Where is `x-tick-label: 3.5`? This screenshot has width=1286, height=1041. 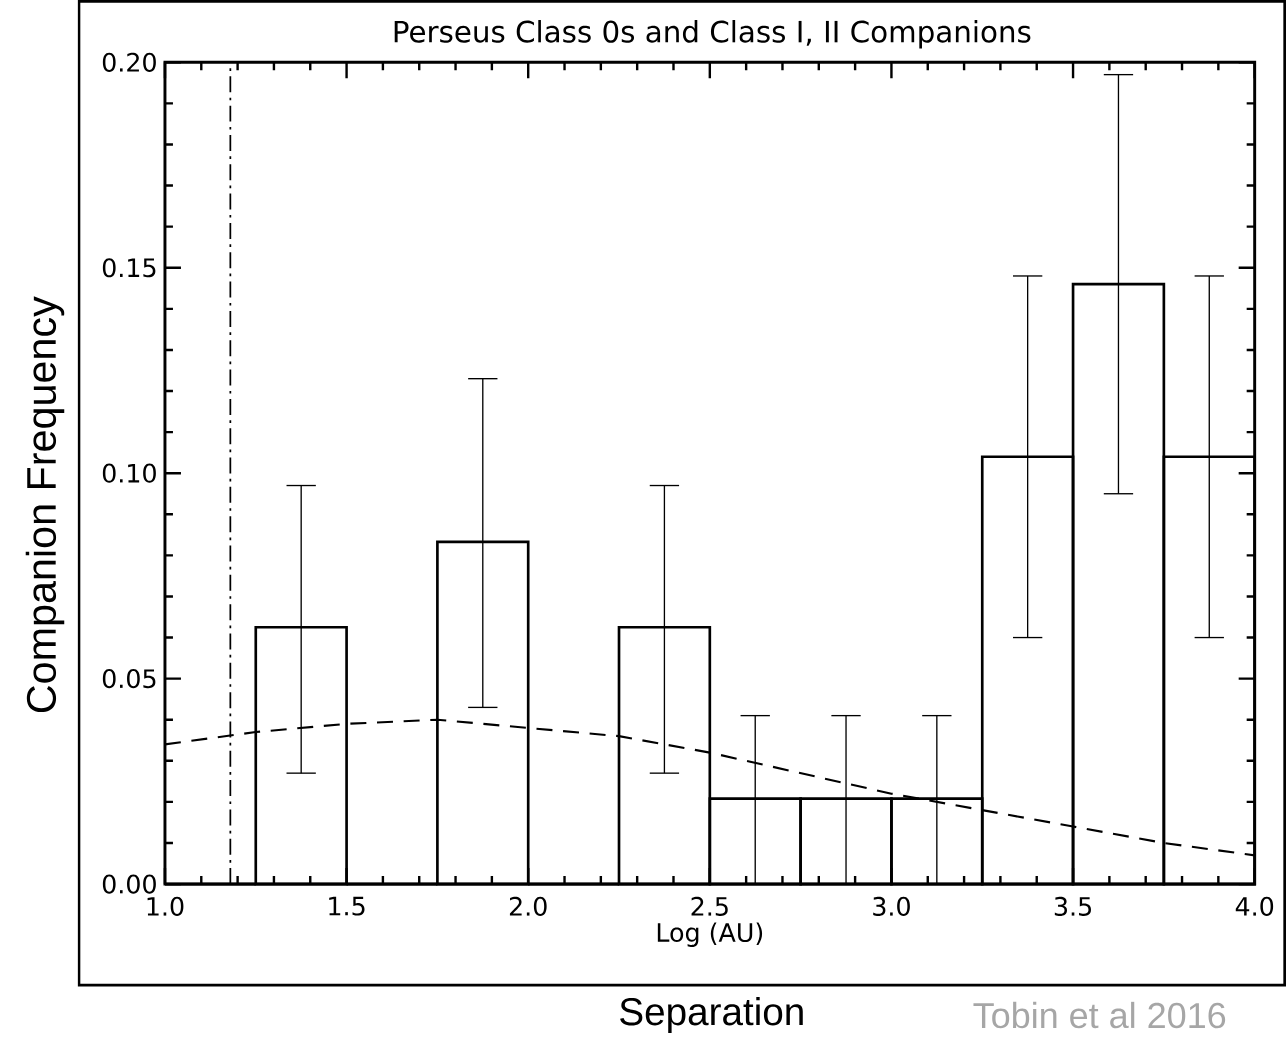 x-tick-label: 3.5 is located at coordinates (1072, 906).